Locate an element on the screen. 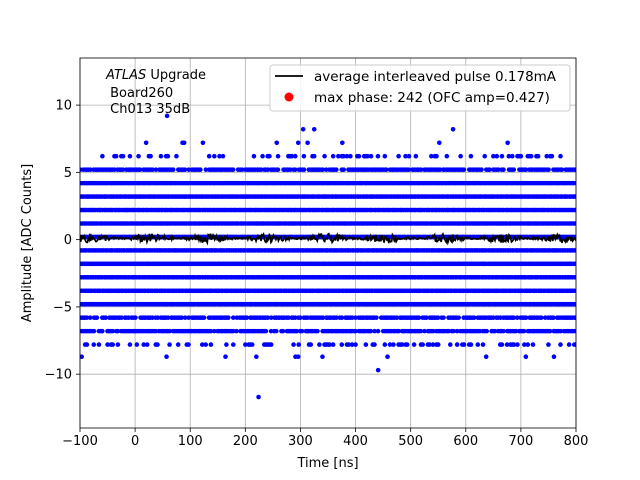 The height and width of the screenshot is (480, 640). legend-label-max-phase: max phase: 242 (OFC amp=0.427) is located at coordinates (432, 98).